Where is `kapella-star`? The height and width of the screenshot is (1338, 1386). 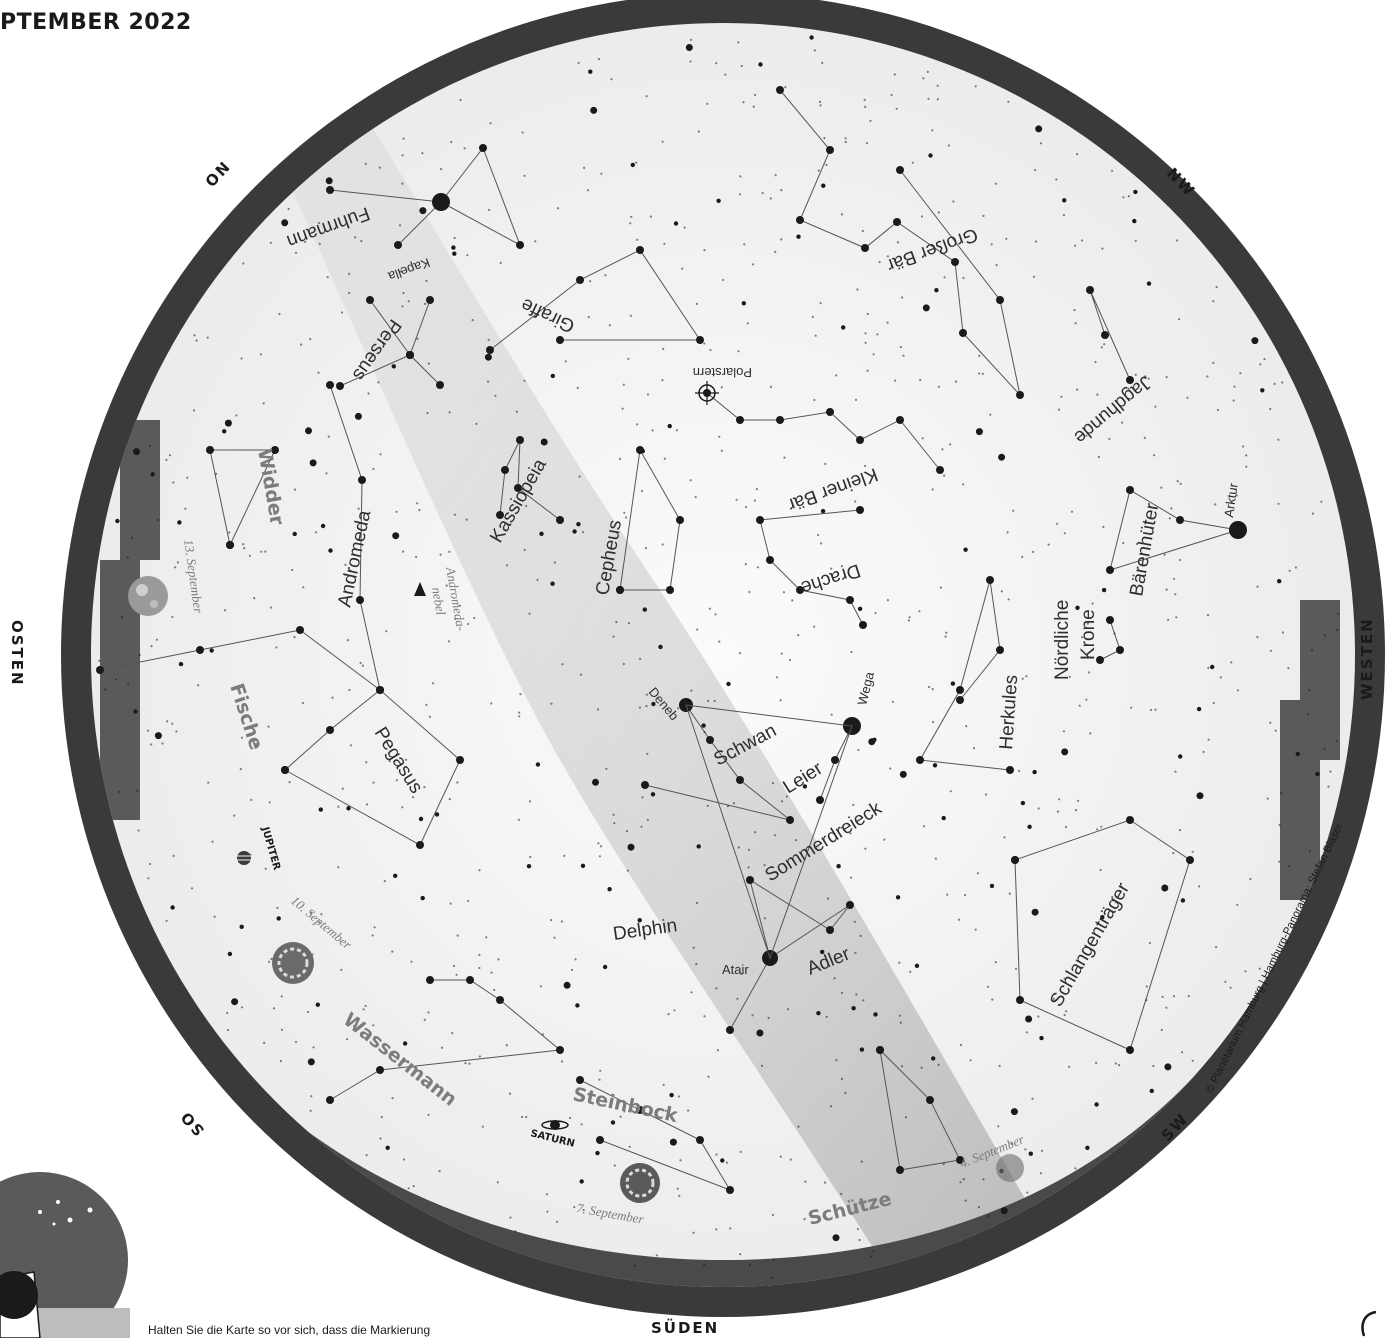
kapella-star is located at coordinates (441, 202).